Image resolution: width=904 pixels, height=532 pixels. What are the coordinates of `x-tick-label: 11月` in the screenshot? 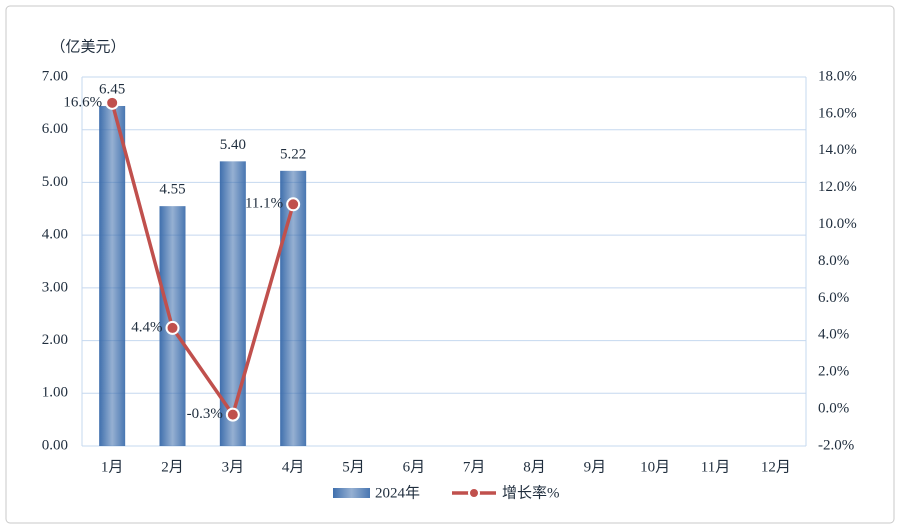 It's located at (715, 467).